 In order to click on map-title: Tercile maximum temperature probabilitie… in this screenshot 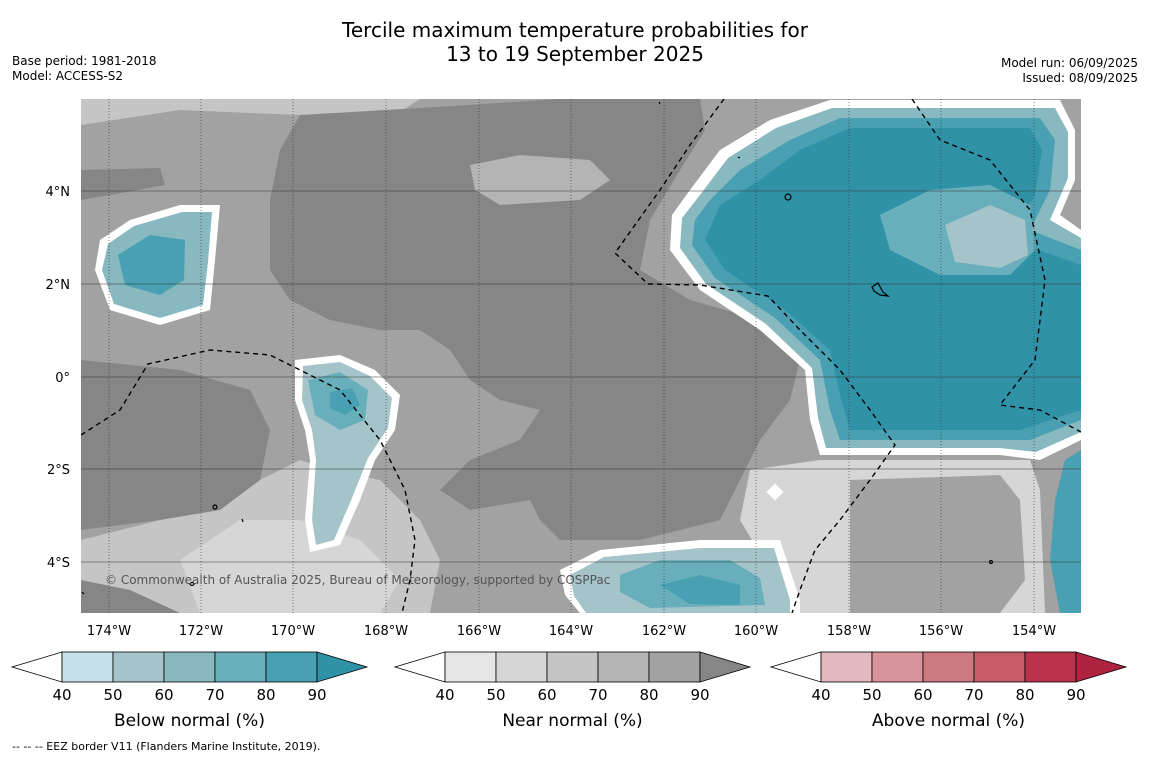, I will do `click(575, 42)`.